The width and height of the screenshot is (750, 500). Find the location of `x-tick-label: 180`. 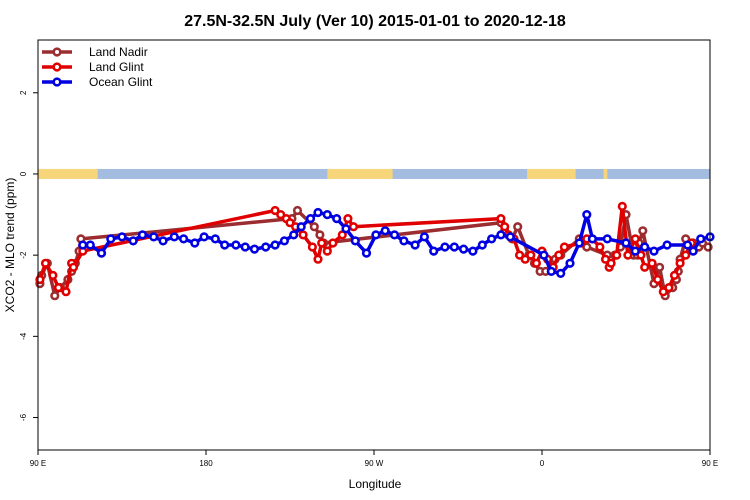

x-tick-label: 180 is located at coordinates (206, 463).